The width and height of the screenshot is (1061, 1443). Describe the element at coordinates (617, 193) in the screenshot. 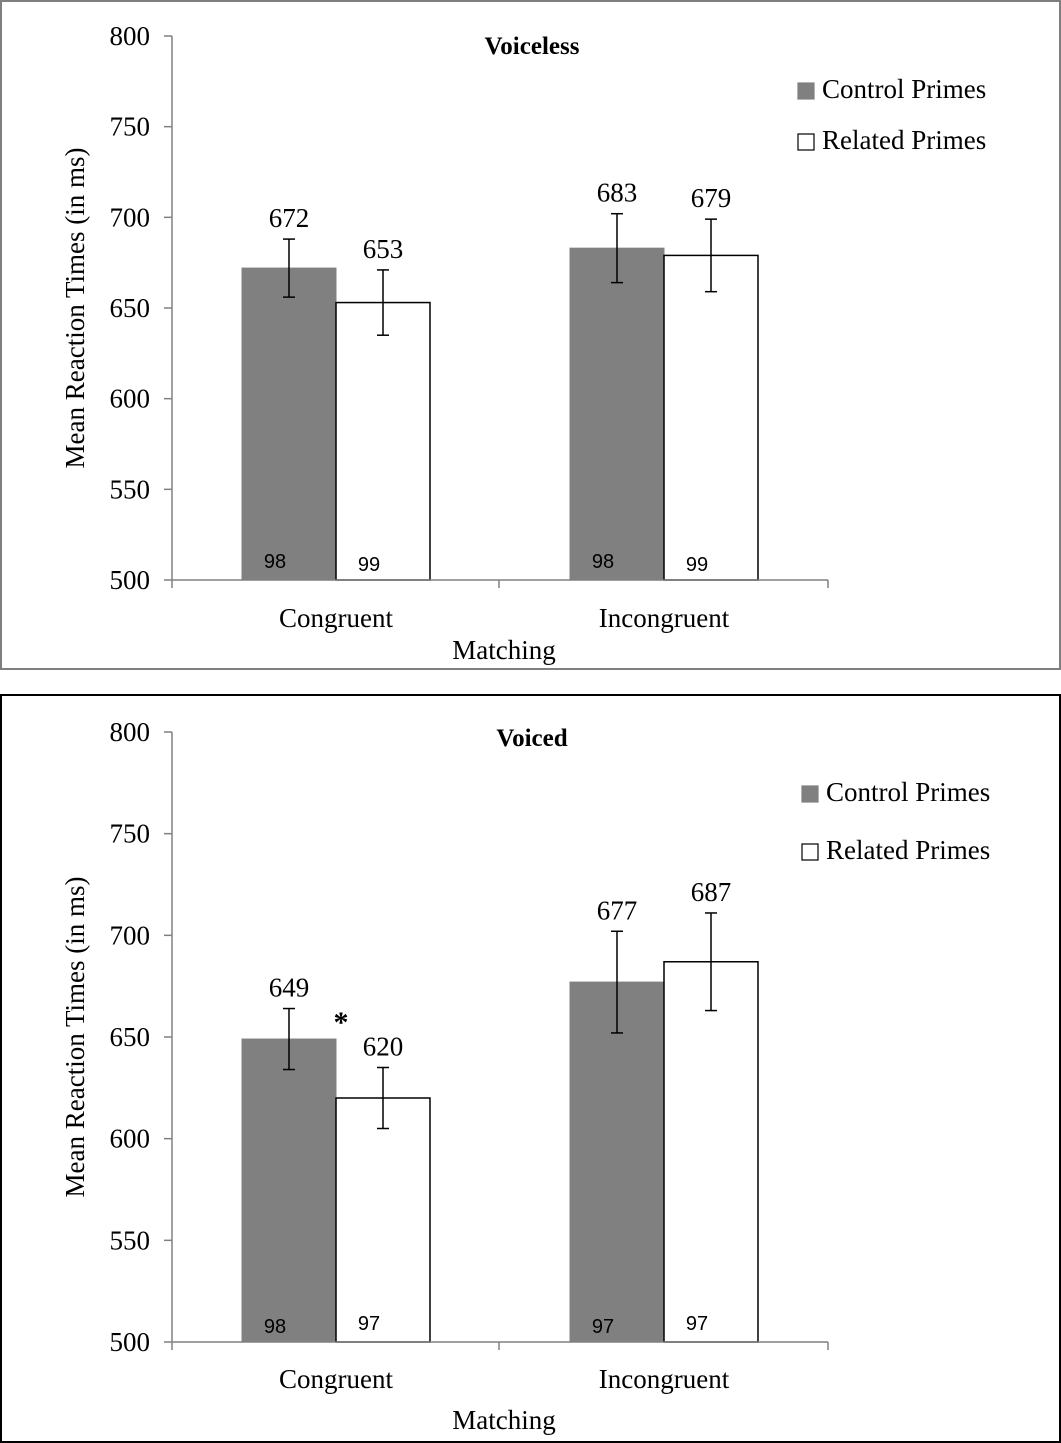

I see `bar-value-label: 683` at that location.